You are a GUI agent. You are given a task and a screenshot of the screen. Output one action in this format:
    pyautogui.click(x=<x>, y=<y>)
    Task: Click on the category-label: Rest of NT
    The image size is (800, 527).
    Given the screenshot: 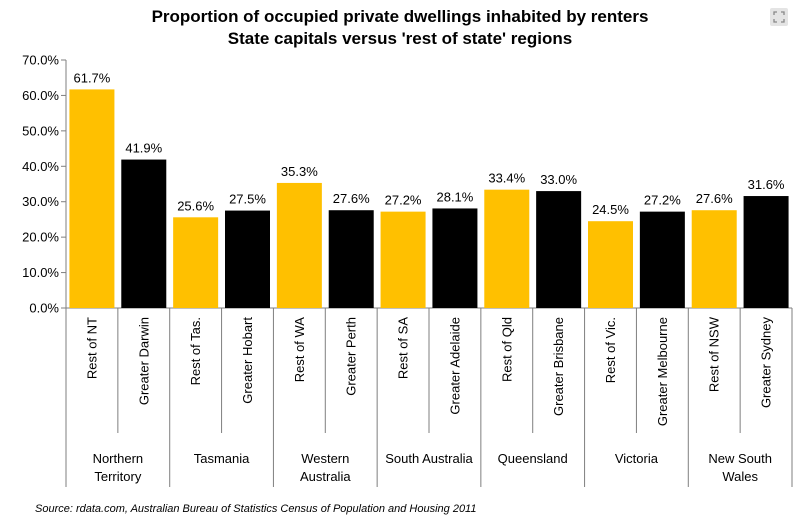 What is the action you would take?
    pyautogui.click(x=91, y=348)
    